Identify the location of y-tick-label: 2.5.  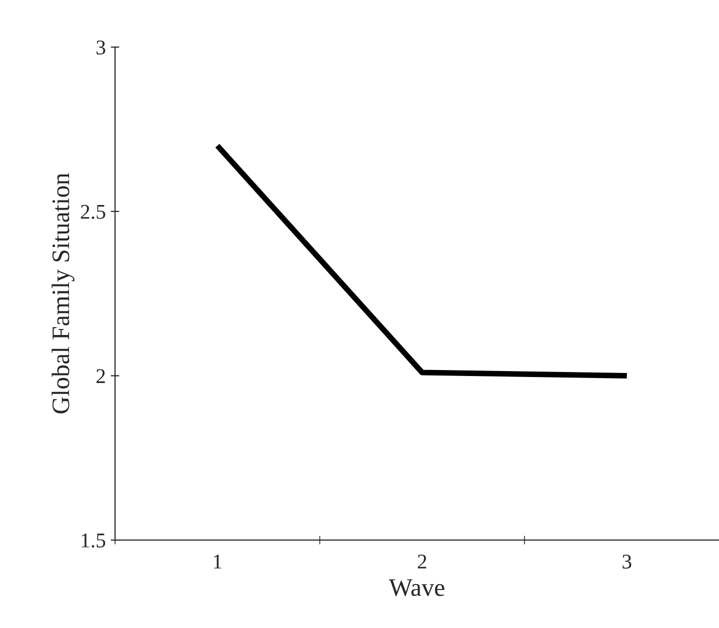
(93, 211).